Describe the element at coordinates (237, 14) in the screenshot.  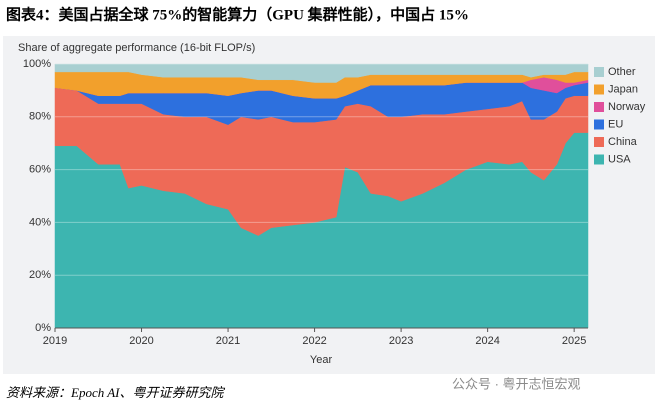
I see `chart-title: 图表4：美国占据全球 75%的智能算力（GPU 集群性能），中国占 15%` at that location.